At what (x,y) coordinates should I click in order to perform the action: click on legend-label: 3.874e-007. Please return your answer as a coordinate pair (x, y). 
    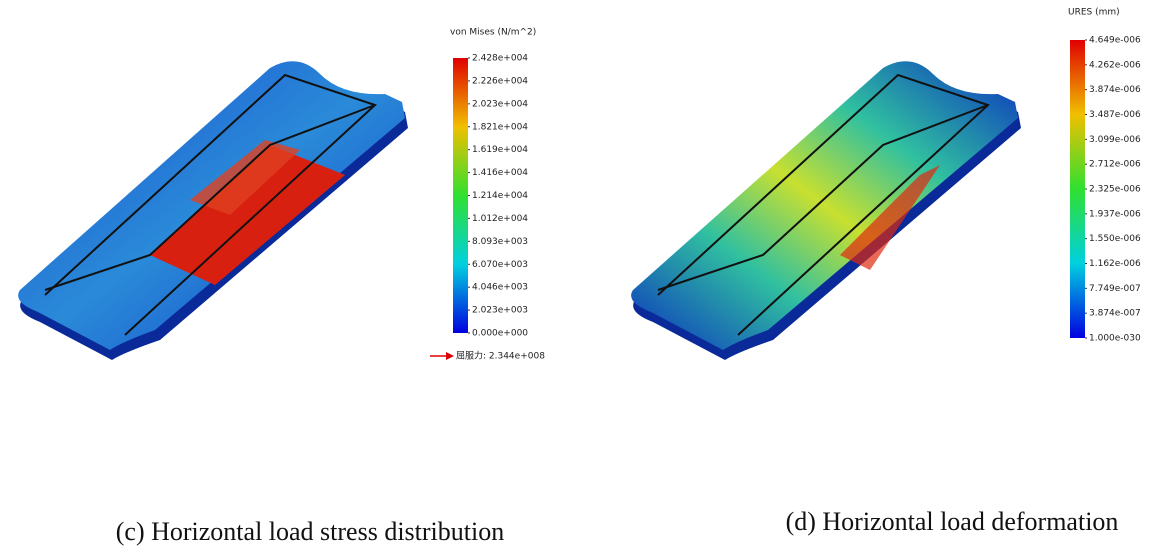
    Looking at the image, I should click on (1115, 314).